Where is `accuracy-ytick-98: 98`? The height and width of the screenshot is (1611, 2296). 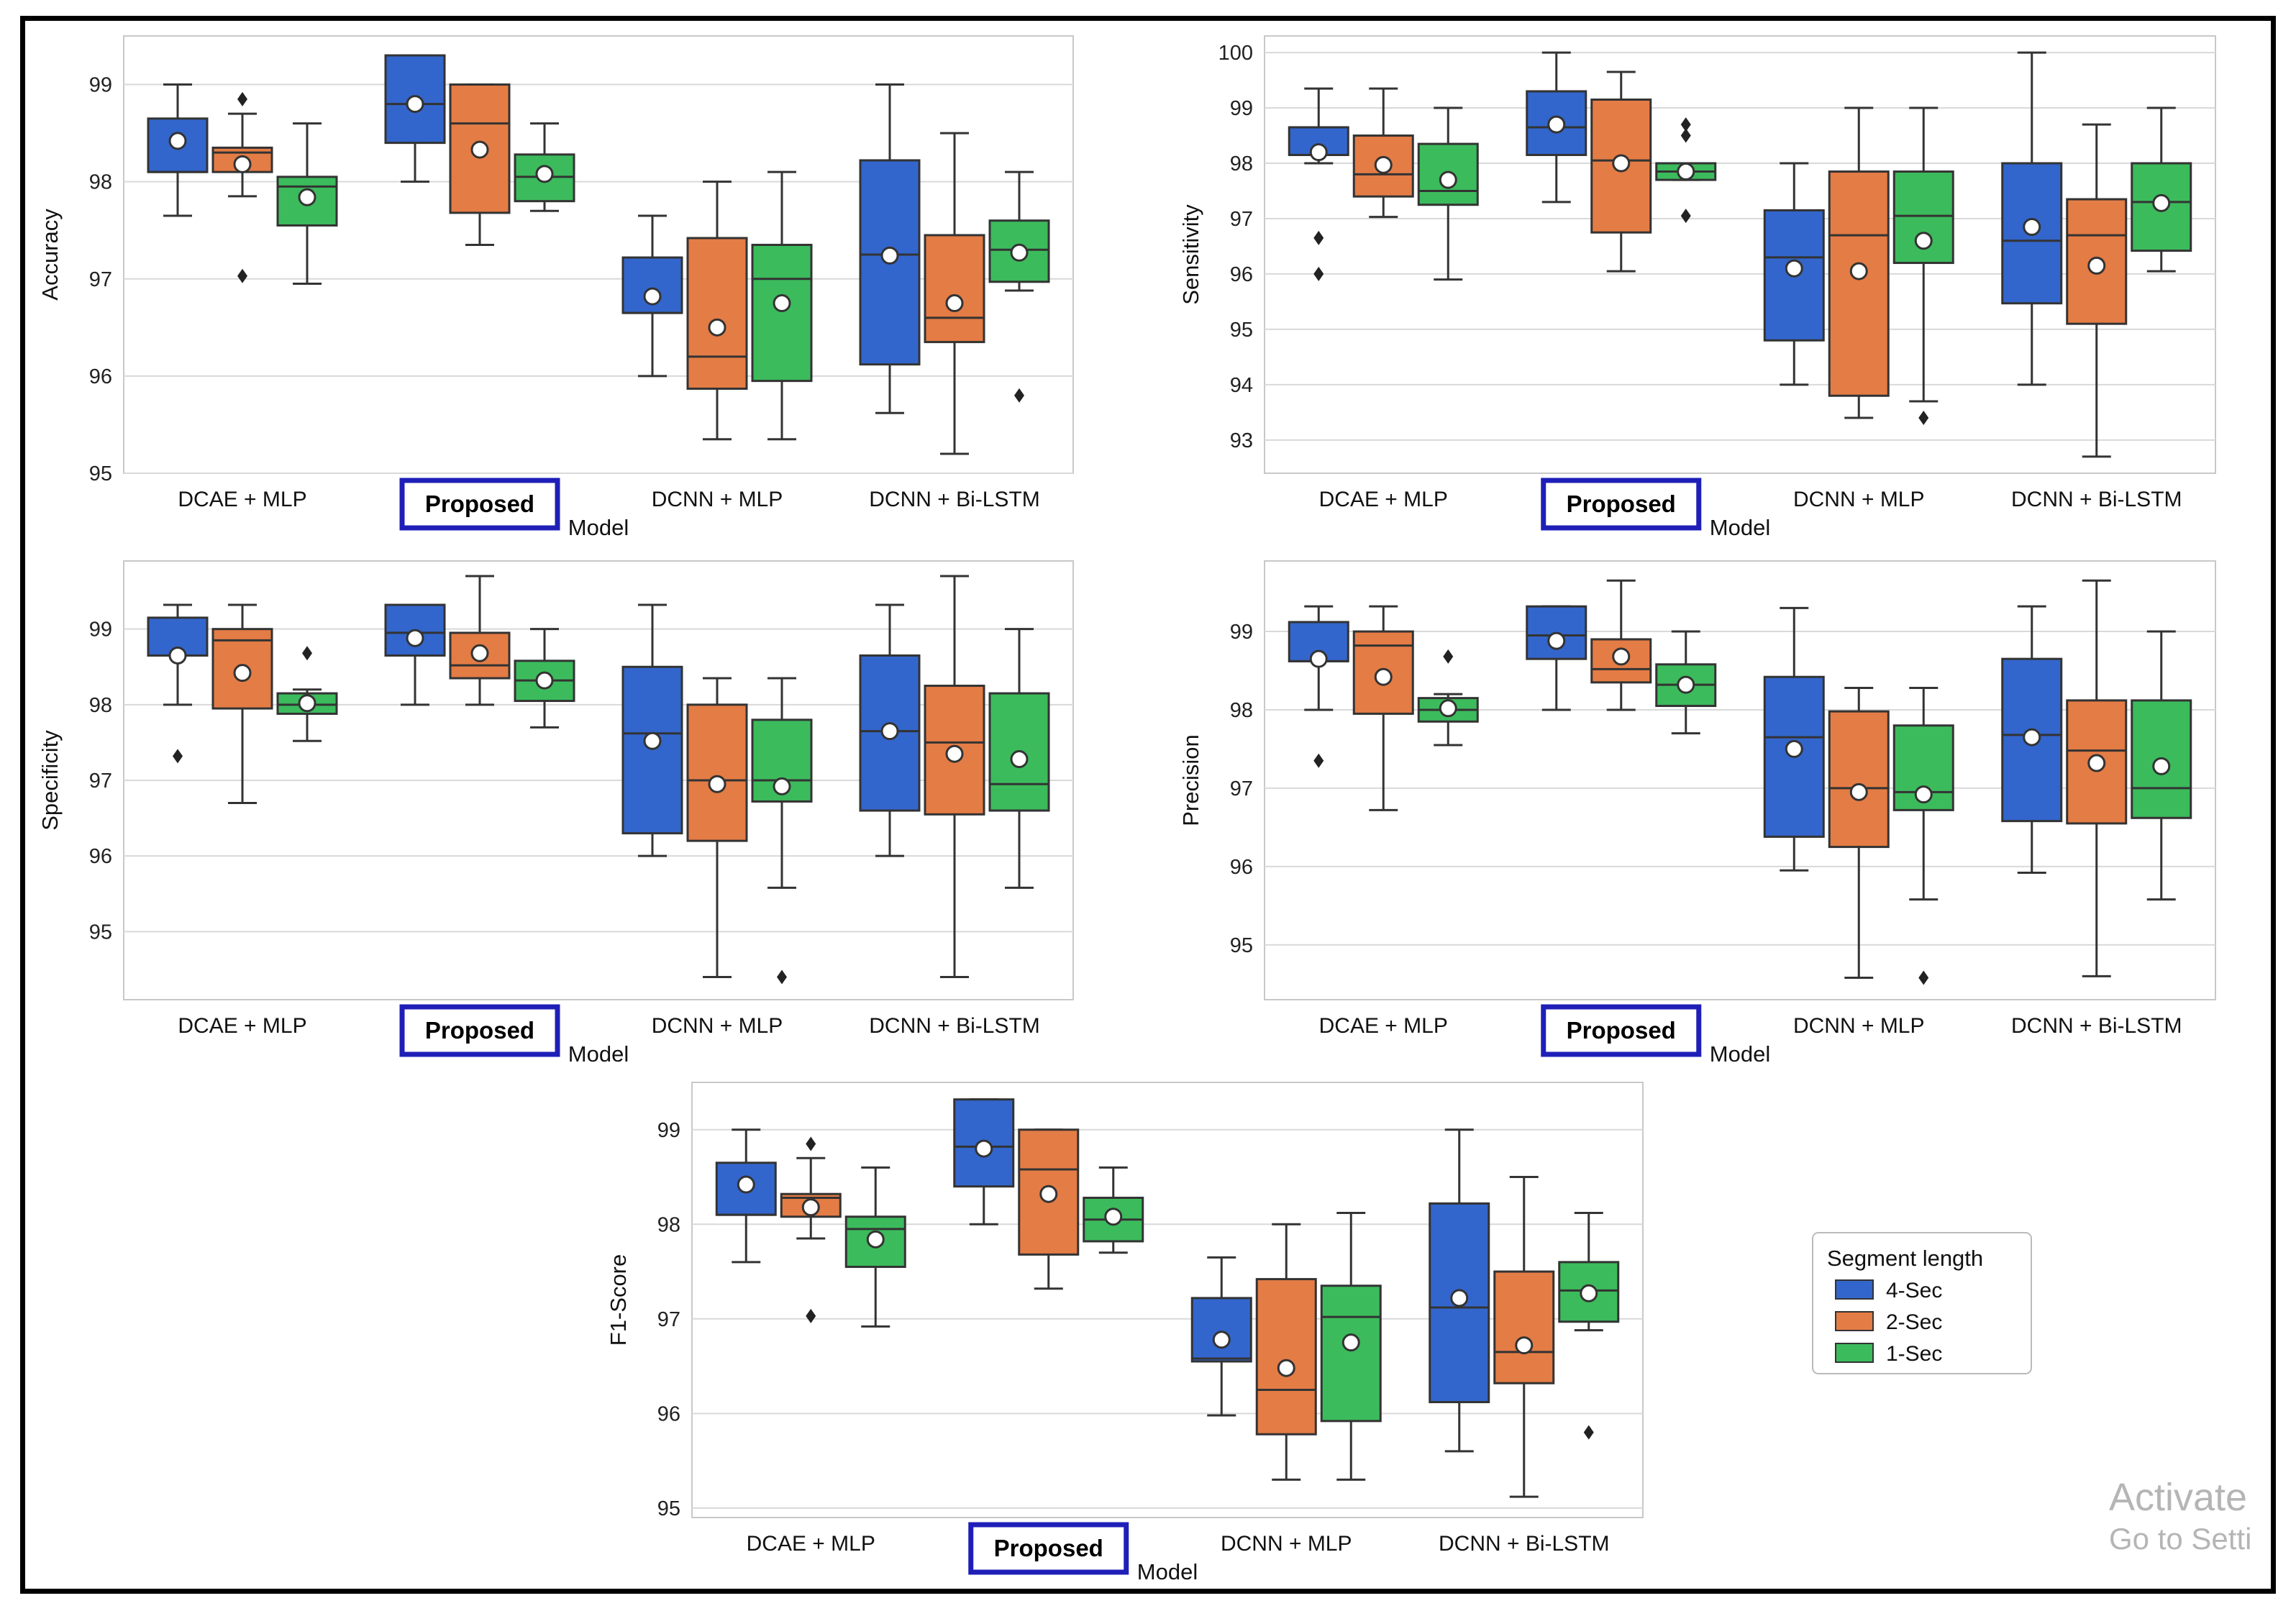 accuracy-ytick-98: 98 is located at coordinates (100, 183).